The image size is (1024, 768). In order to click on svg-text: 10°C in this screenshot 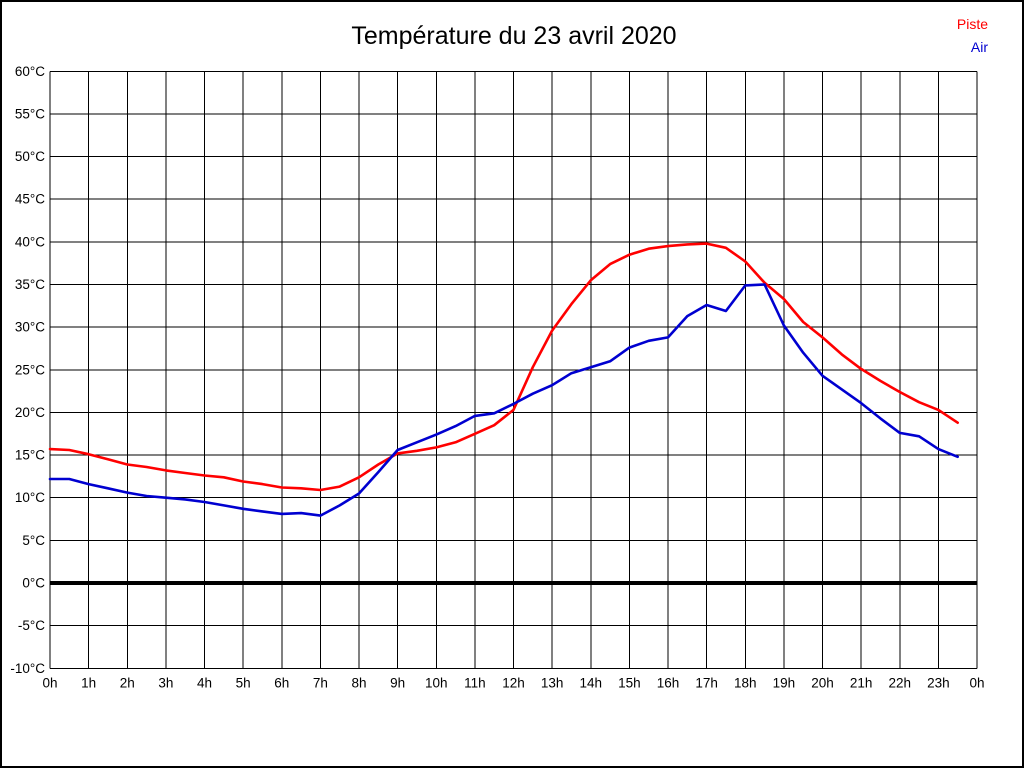, I will do `click(30, 497)`.